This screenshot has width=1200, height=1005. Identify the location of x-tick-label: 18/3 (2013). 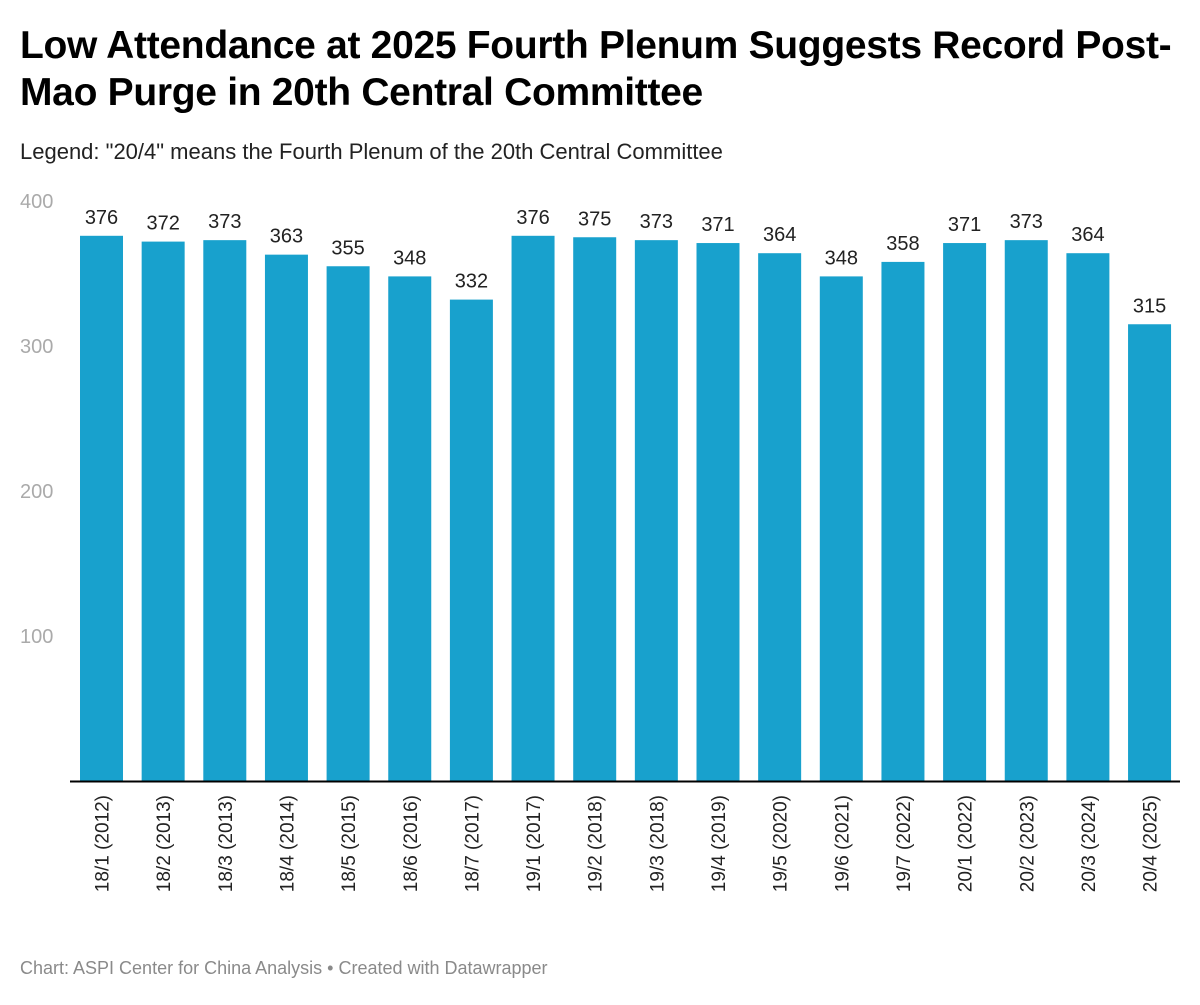
(226, 843).